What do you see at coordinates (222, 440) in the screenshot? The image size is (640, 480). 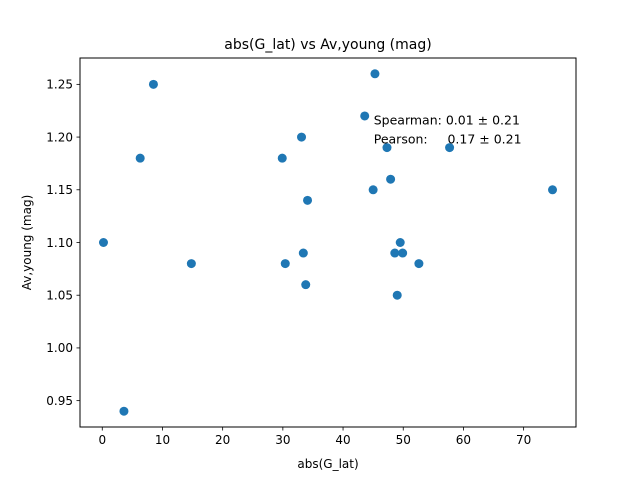 I see `x-tick-label: 20` at bounding box center [222, 440].